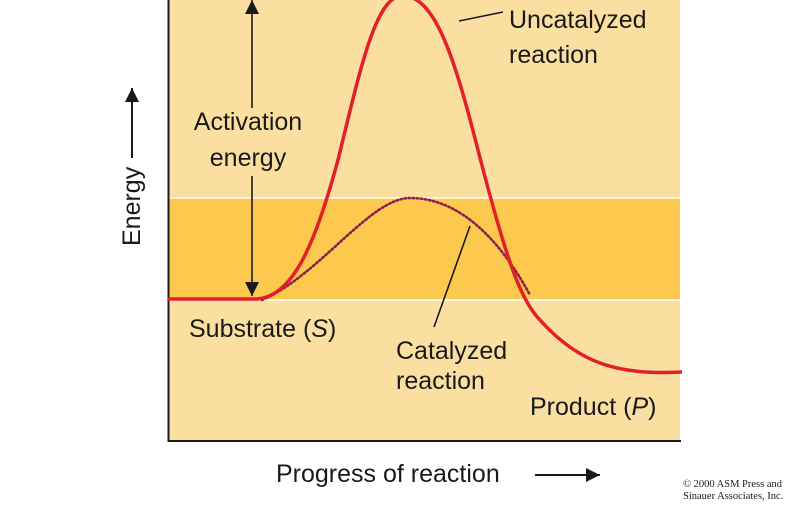  What do you see at coordinates (248, 158) in the screenshot?
I see `activation-label-line2: energy` at bounding box center [248, 158].